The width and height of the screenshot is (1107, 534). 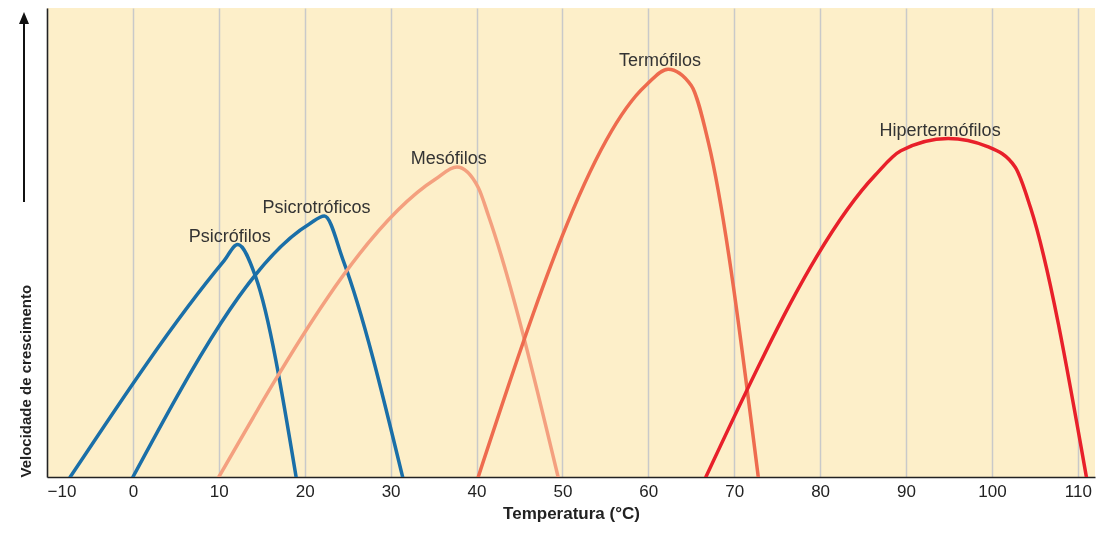 What do you see at coordinates (229, 235) in the screenshot?
I see `series-label: Psicrófilos` at bounding box center [229, 235].